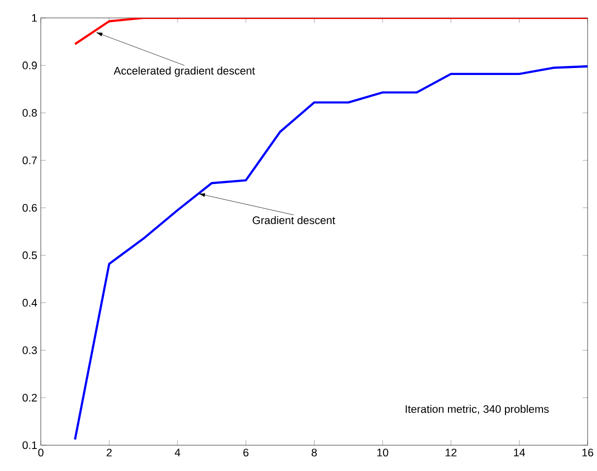 This screenshot has width=597, height=471. Describe the element at coordinates (588, 452) in the screenshot. I see `x-tick-label: 16` at that location.